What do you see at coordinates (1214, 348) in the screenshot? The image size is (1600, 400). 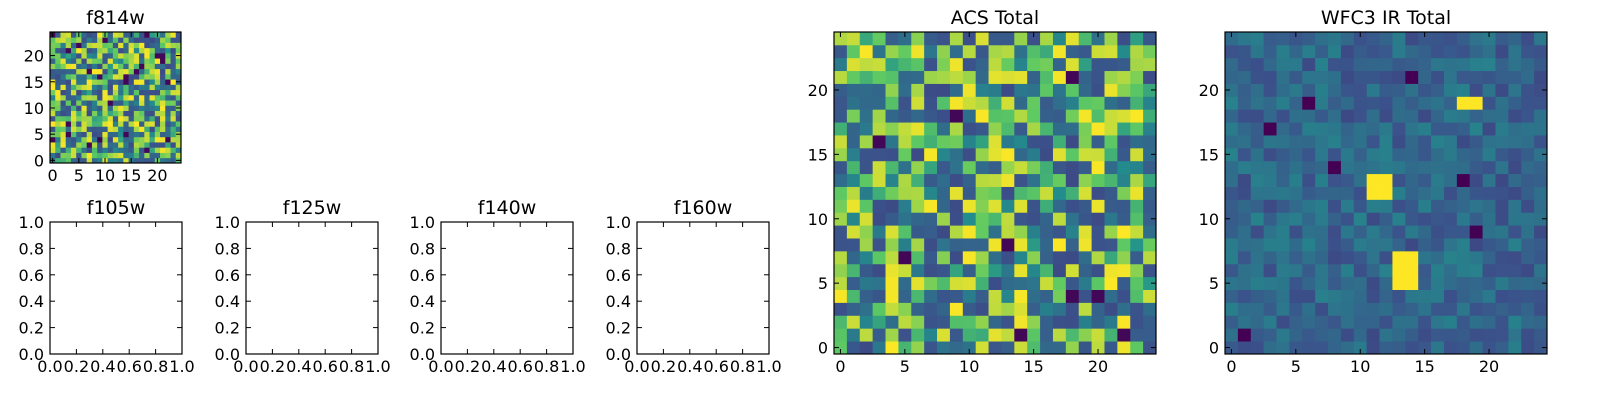 I see `y-tick-label: 0` at bounding box center [1214, 348].